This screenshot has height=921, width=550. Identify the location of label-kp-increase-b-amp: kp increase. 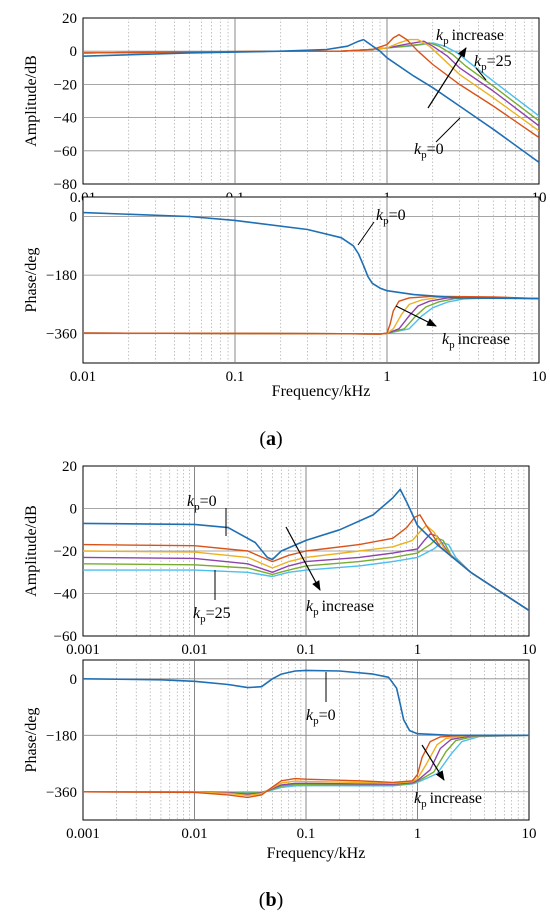
(340, 608).